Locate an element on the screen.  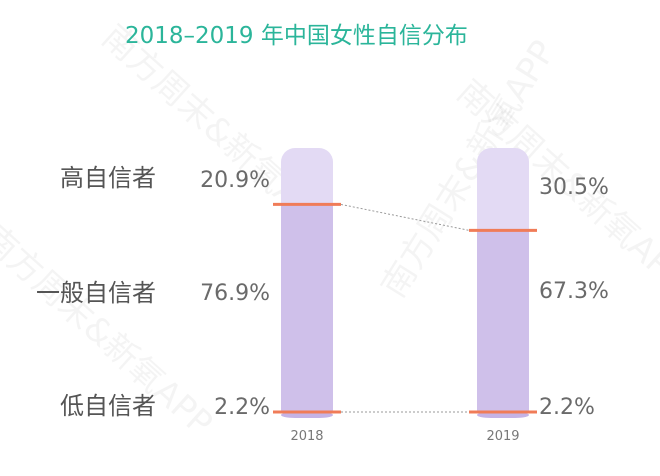
connectors-layer is located at coordinates (405, 308).